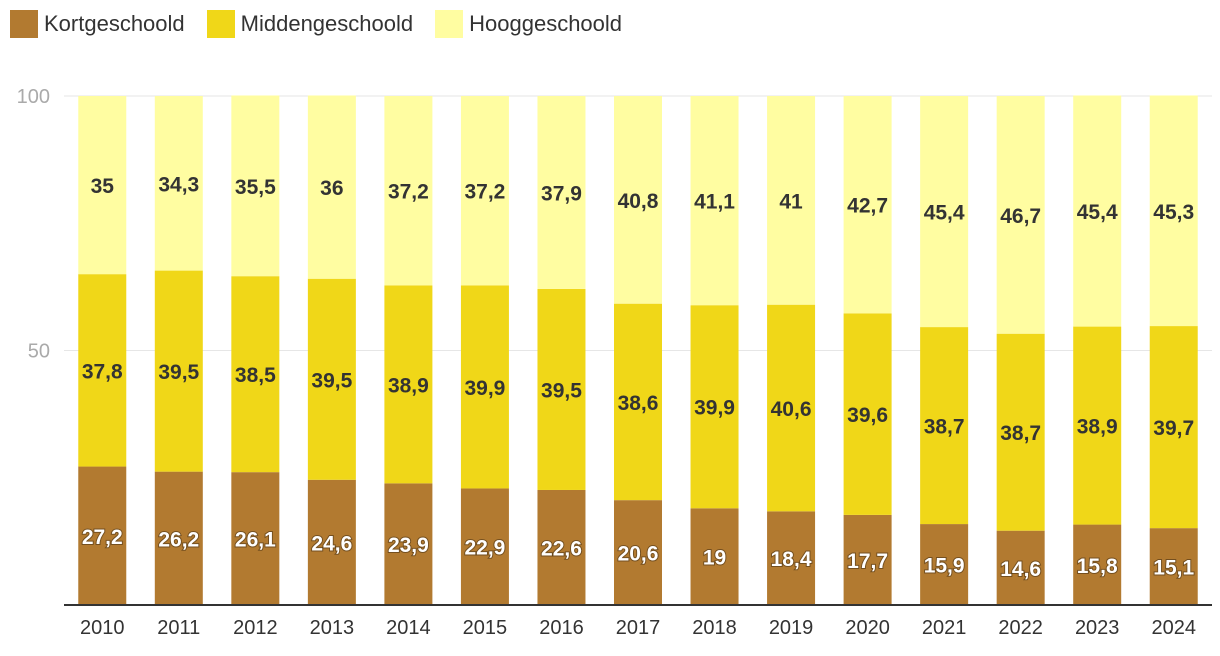  I want to click on data-label-hooggeschoold-2010: 35, so click(103, 186).